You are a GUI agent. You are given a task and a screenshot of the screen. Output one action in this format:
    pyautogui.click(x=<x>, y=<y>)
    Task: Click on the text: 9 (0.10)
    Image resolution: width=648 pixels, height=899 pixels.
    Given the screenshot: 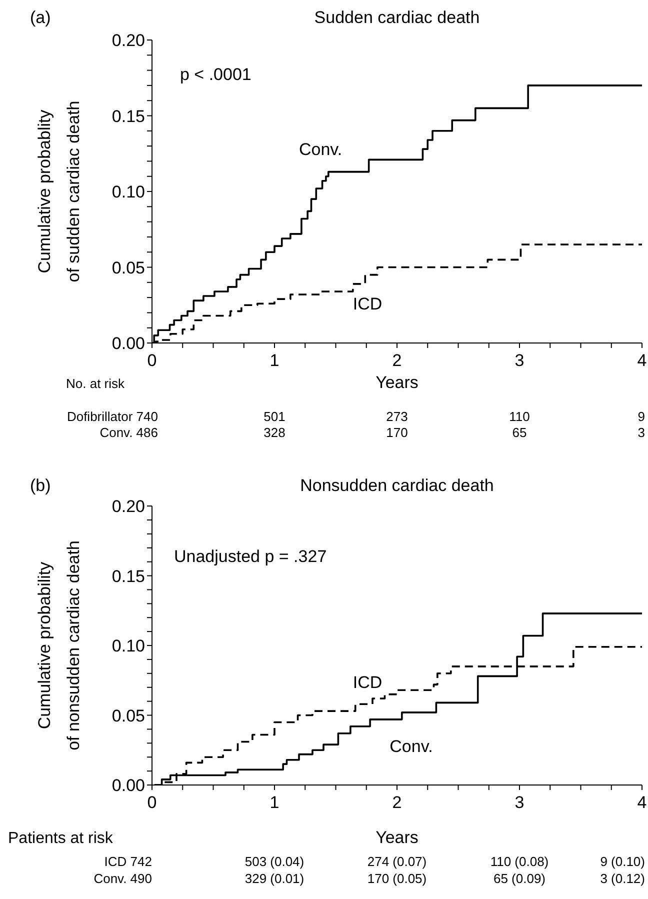 What is the action you would take?
    pyautogui.click(x=622, y=861)
    